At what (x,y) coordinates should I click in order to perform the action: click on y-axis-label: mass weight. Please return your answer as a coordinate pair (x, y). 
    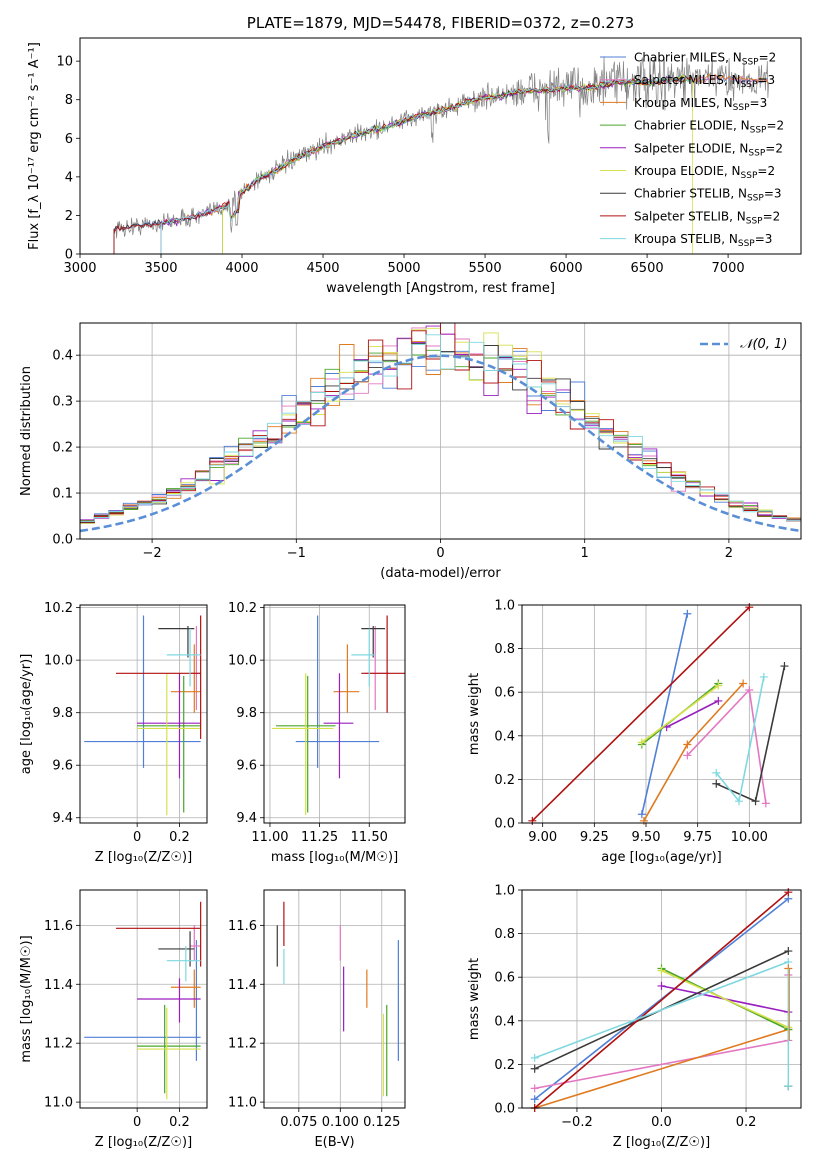
    Looking at the image, I should click on (474, 714).